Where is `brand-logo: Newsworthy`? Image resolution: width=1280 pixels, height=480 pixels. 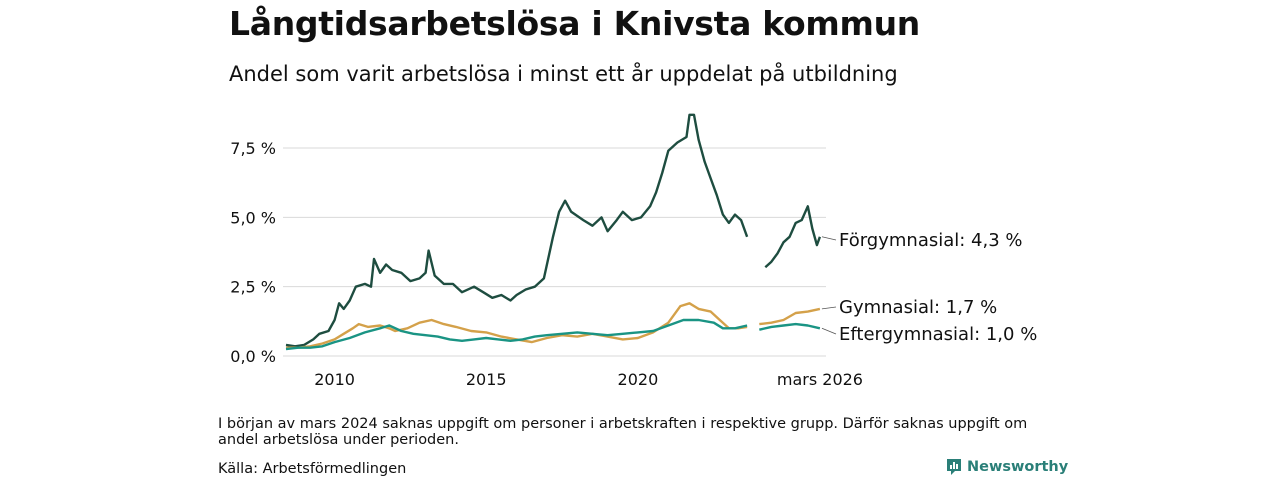 brand-logo: Newsworthy is located at coordinates (1007, 467).